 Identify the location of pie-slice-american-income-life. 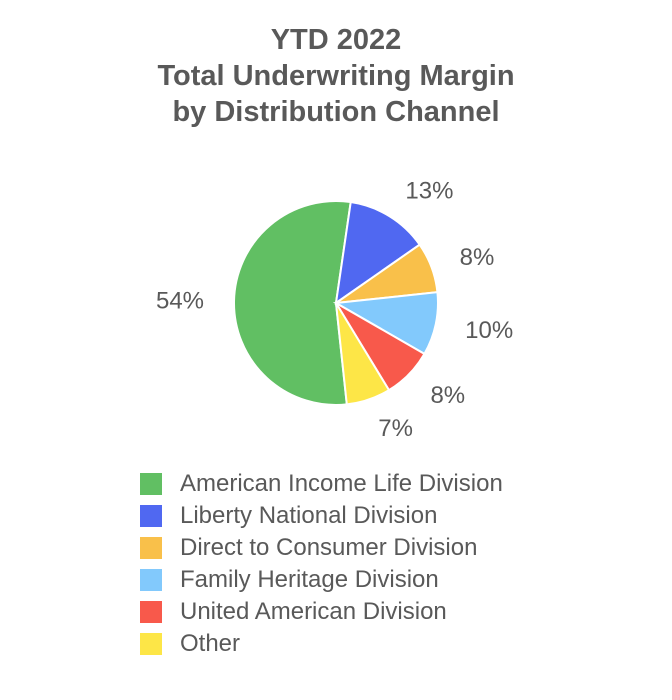
(292, 303).